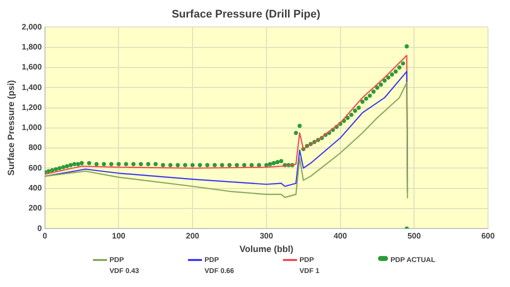  I want to click on y-tick-label: 600, so click(35, 167).